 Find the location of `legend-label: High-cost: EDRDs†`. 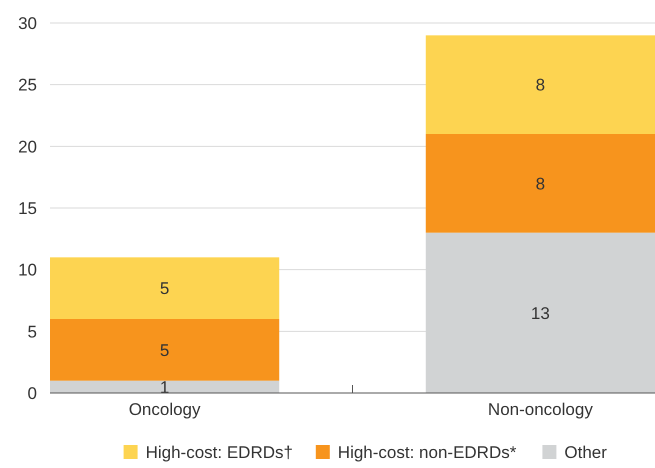

legend-label: High-cost: EDRDs† is located at coordinates (219, 452).